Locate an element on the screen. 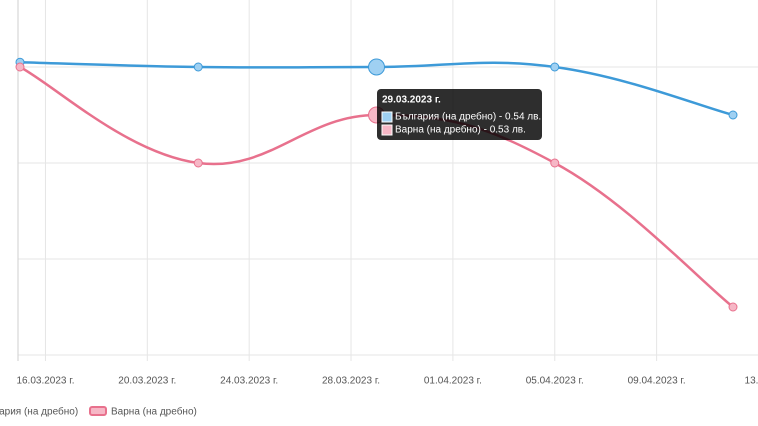  legend: България (на дребно) Варна (на дребно) is located at coordinates (98, 412).